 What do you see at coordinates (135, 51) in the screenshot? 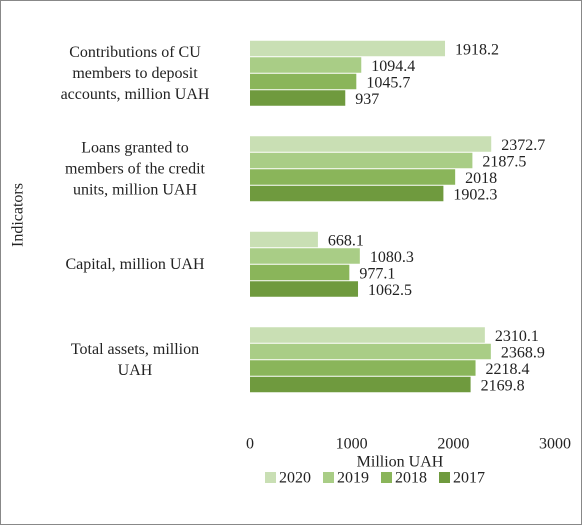
I see `label-line: Contributions of CU` at bounding box center [135, 51].